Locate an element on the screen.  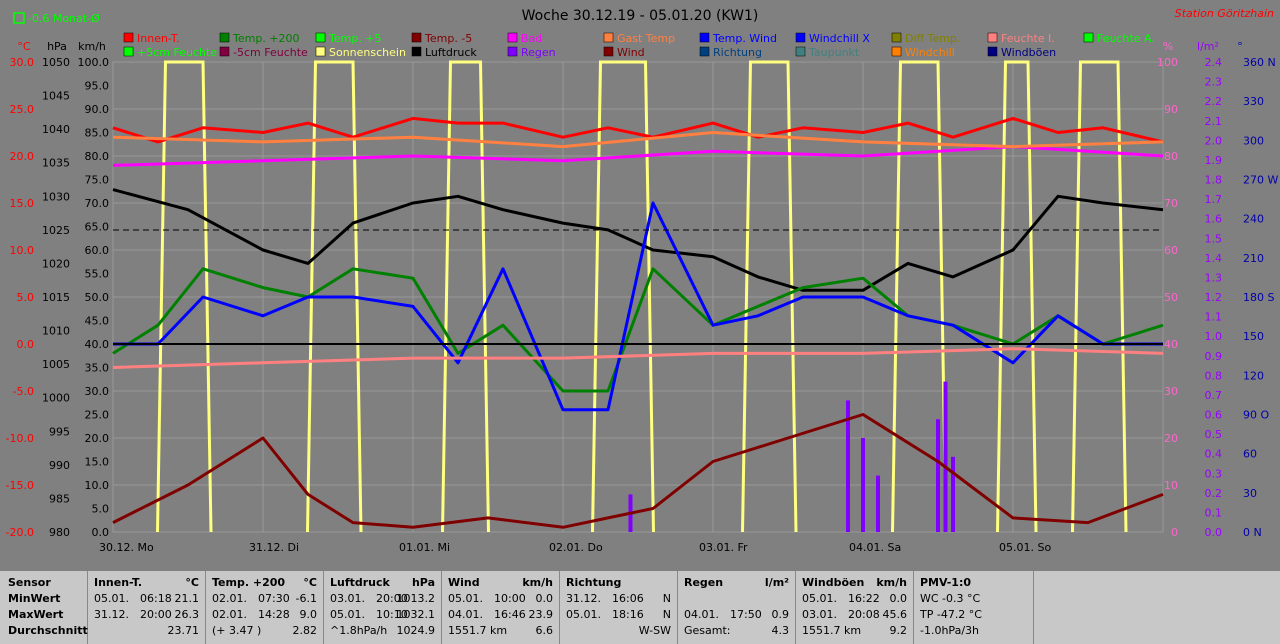
stats-cell-value: 0.0 is located at coordinates (898, 598).